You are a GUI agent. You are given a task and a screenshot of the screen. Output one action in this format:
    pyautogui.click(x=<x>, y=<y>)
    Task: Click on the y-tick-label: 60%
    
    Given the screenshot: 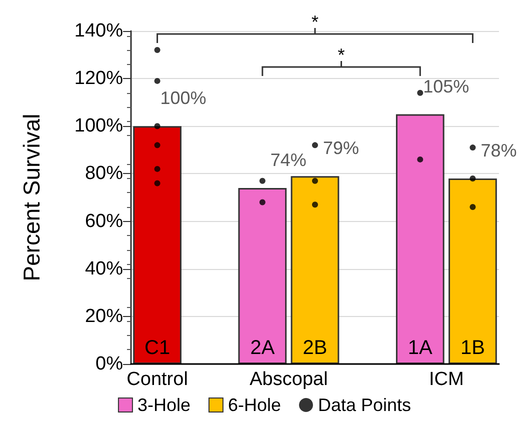 What is the action you would take?
    pyautogui.click(x=104, y=221)
    